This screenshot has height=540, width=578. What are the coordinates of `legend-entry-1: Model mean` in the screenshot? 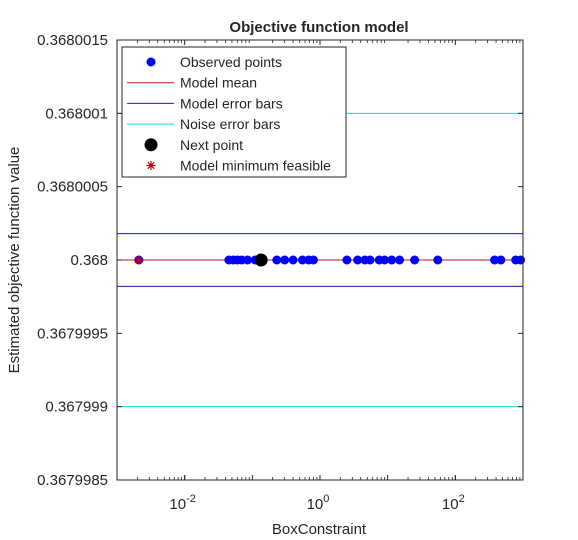 It's located at (192, 83).